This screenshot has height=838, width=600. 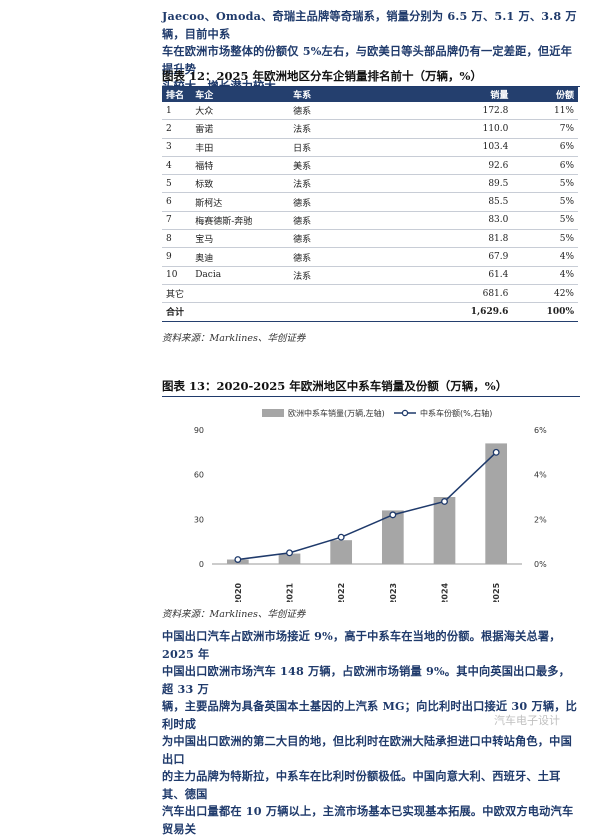 What do you see at coordinates (444, 501) in the screenshot?
I see `share-point-2024` at bounding box center [444, 501].